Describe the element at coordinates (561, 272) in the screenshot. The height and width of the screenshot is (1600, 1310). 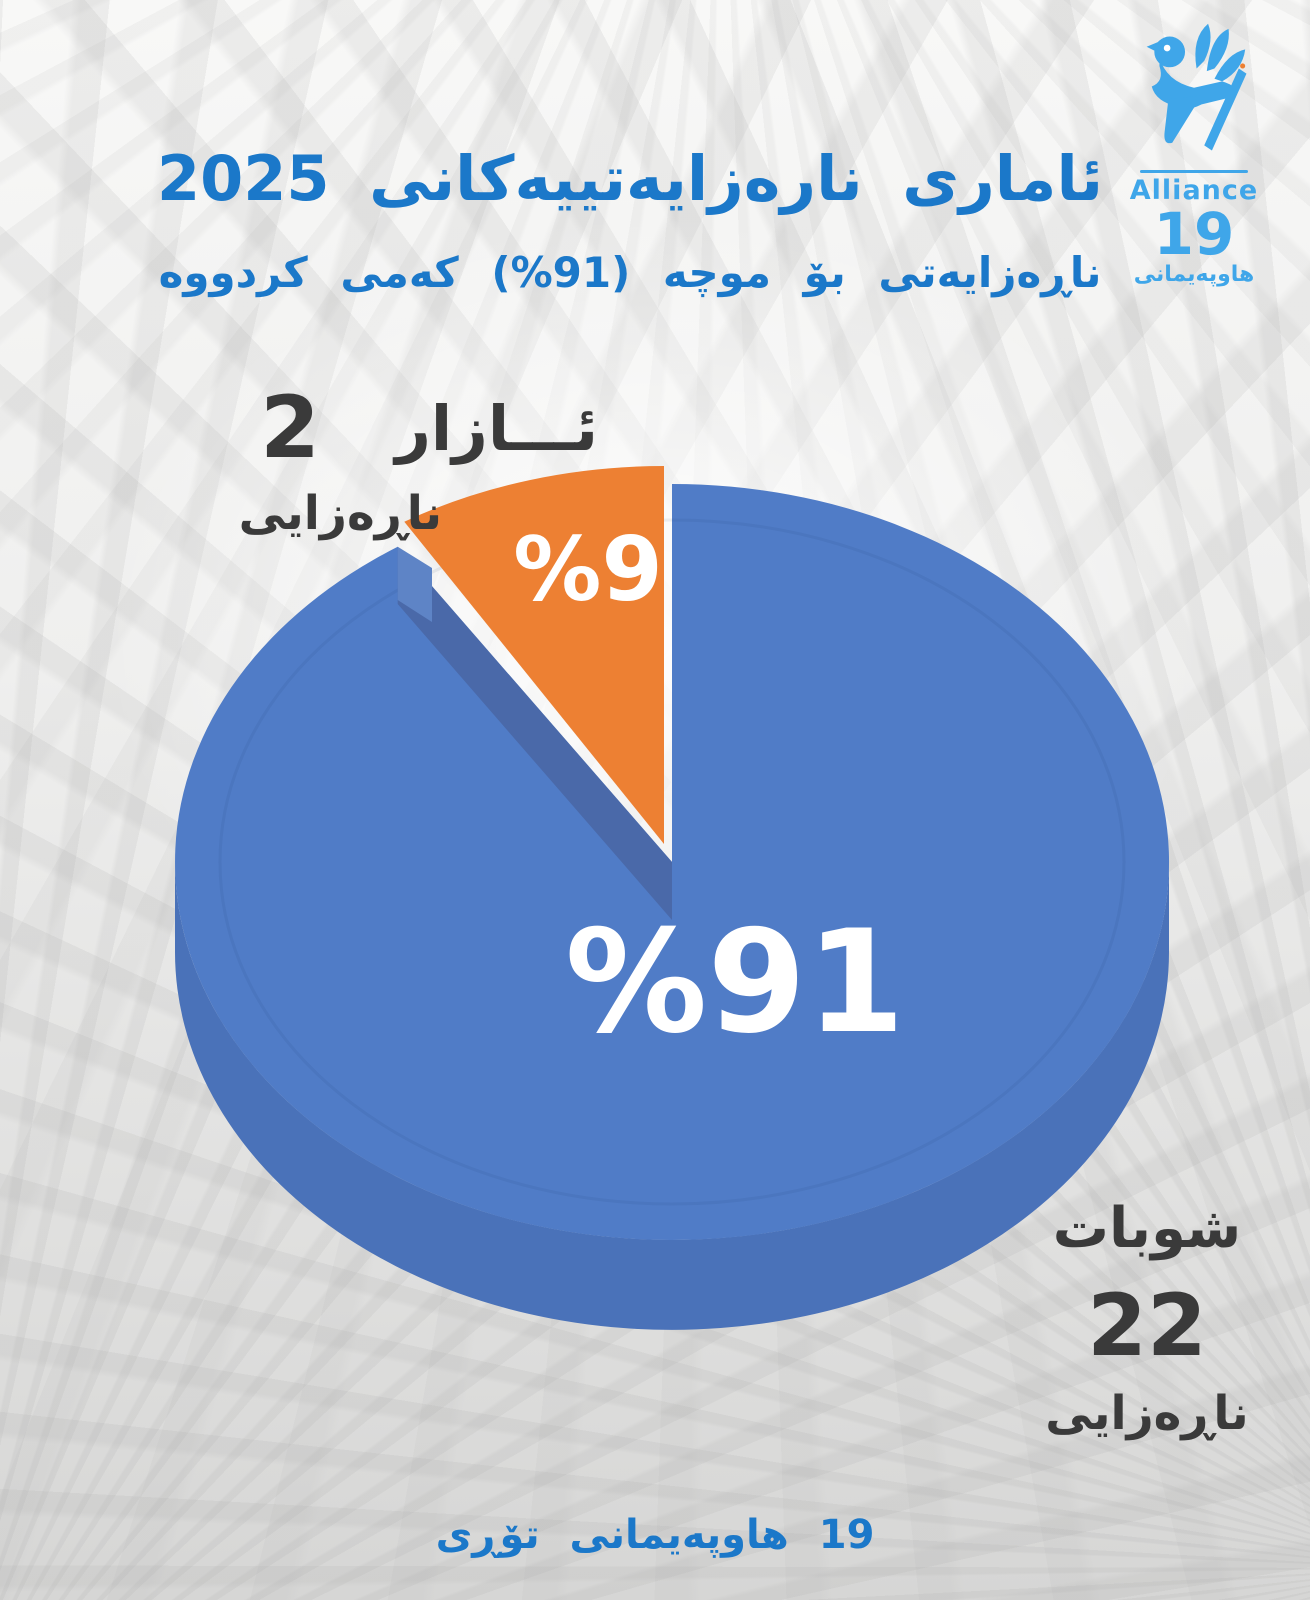
I see `subtitle-percent: (%91)` at that location.